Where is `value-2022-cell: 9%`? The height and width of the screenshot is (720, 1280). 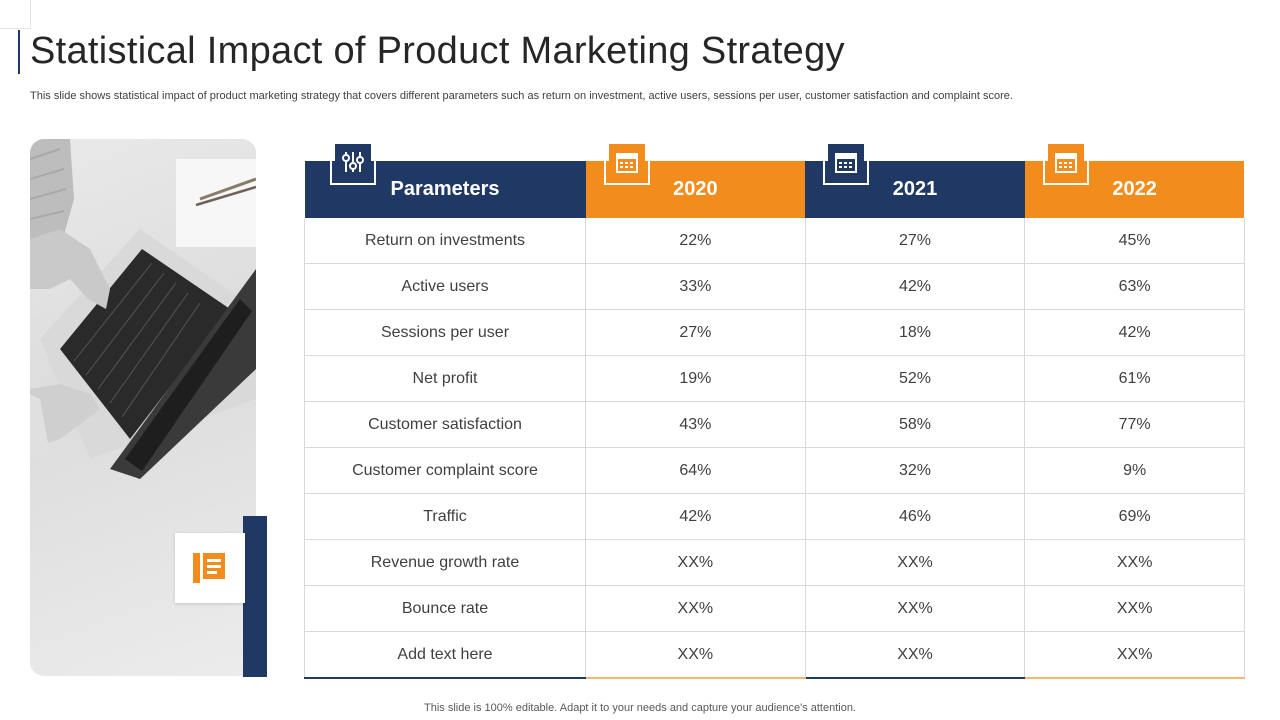 value-2022-cell: 9% is located at coordinates (1134, 470).